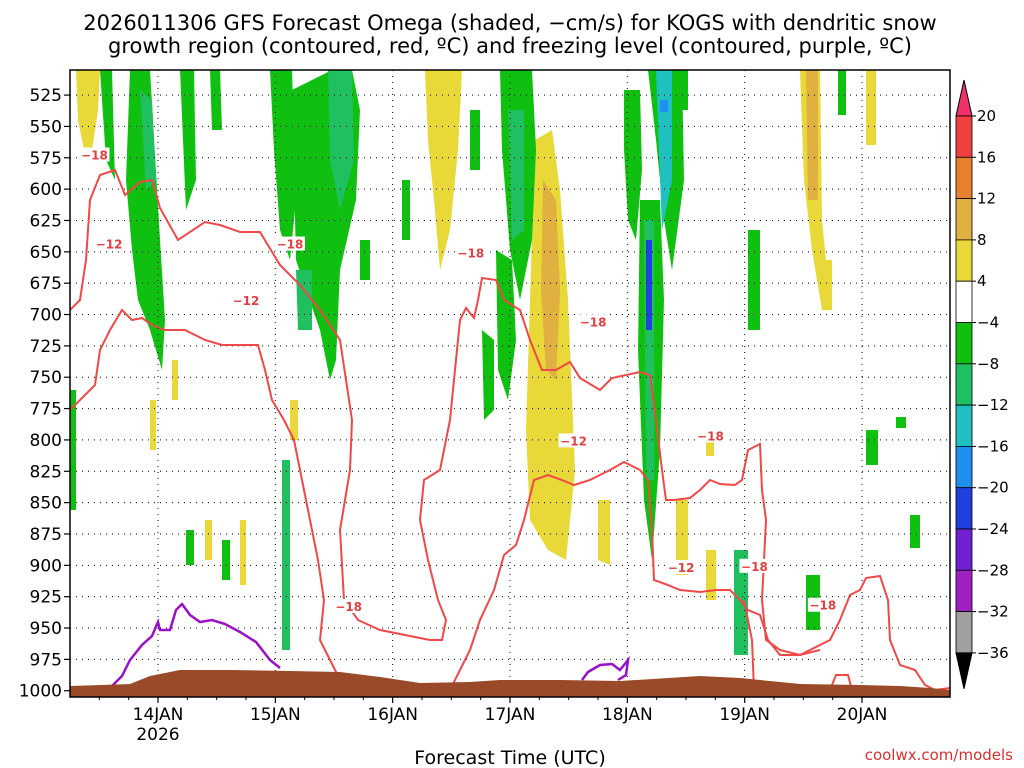 This screenshot has width=1024, height=768. I want to click on y-tick-label: 850, so click(46, 504).